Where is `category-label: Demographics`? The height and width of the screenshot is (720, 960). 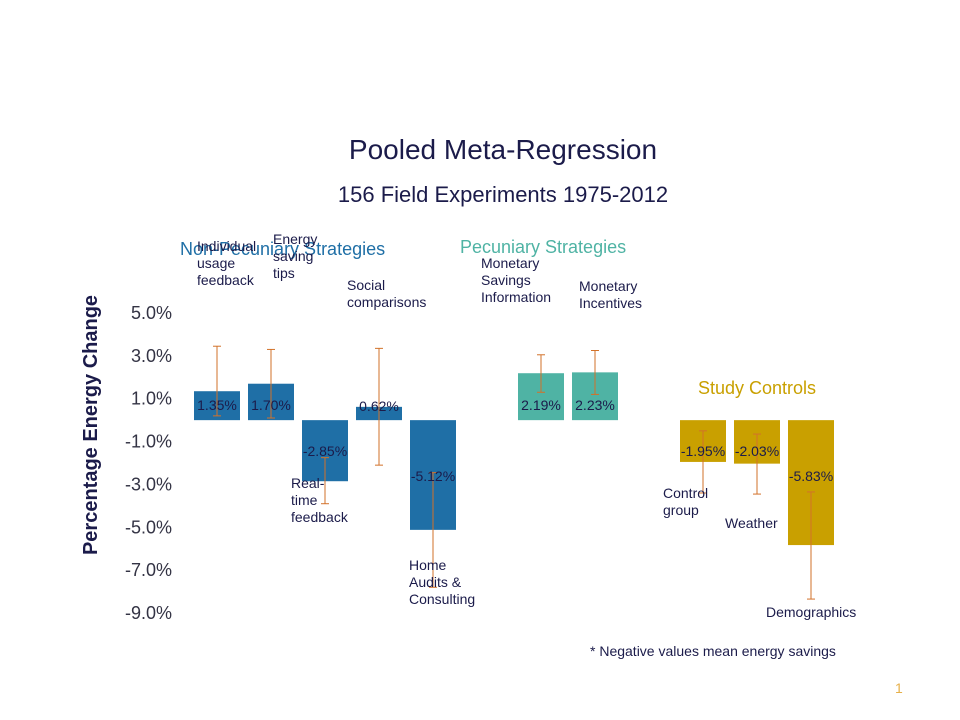
category-label: Demographics is located at coordinates (811, 612).